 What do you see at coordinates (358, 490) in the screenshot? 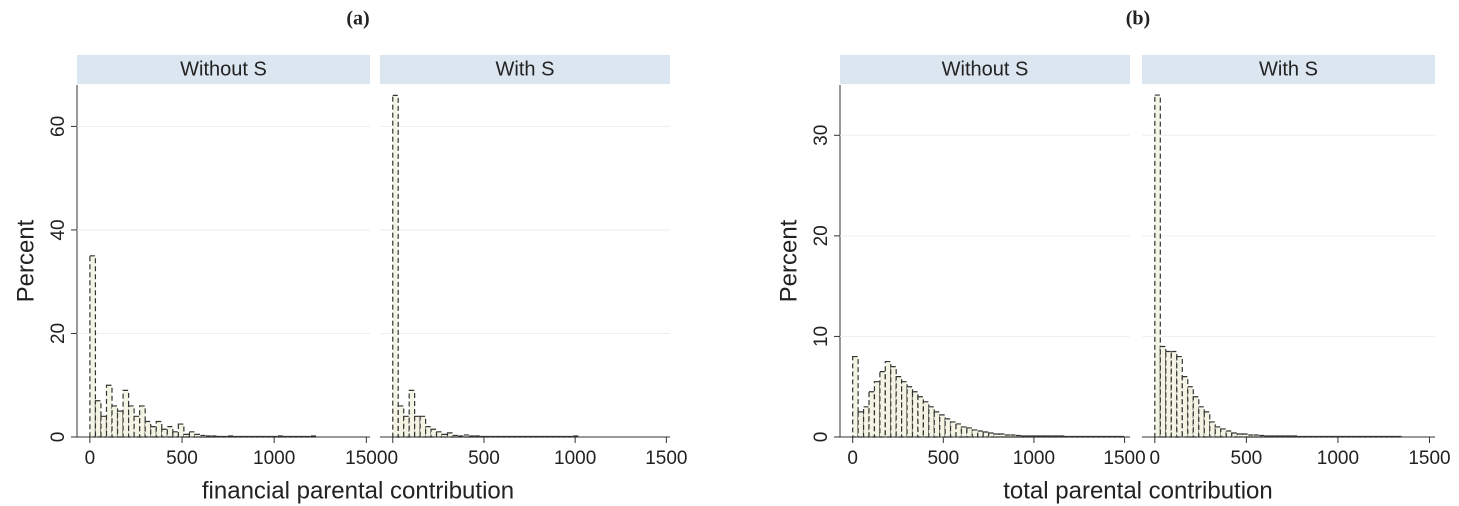
I see `x-axis-title: financial parental contribution` at bounding box center [358, 490].